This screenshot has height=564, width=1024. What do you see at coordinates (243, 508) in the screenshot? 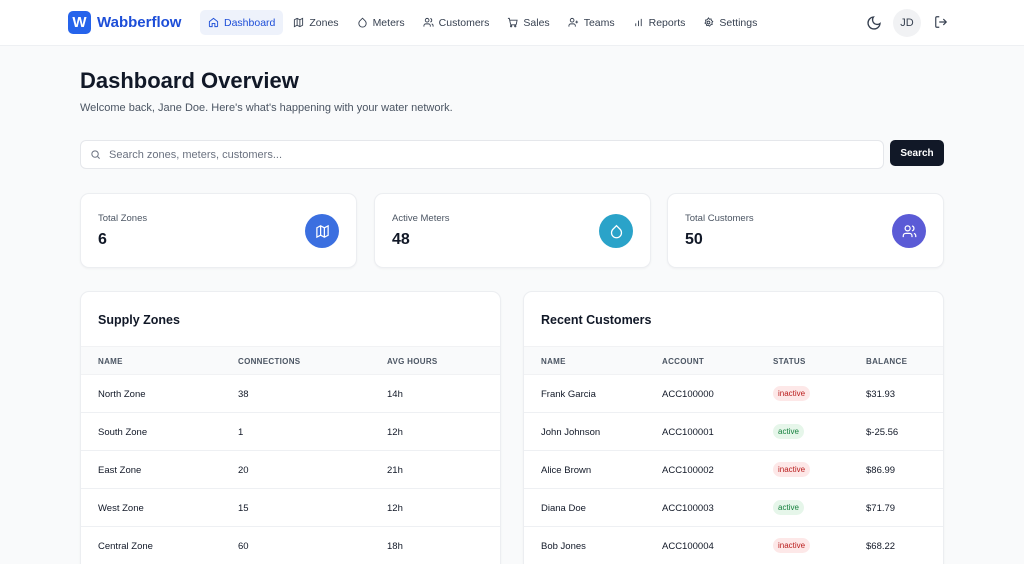
I see `zone-connections: 15` at bounding box center [243, 508].